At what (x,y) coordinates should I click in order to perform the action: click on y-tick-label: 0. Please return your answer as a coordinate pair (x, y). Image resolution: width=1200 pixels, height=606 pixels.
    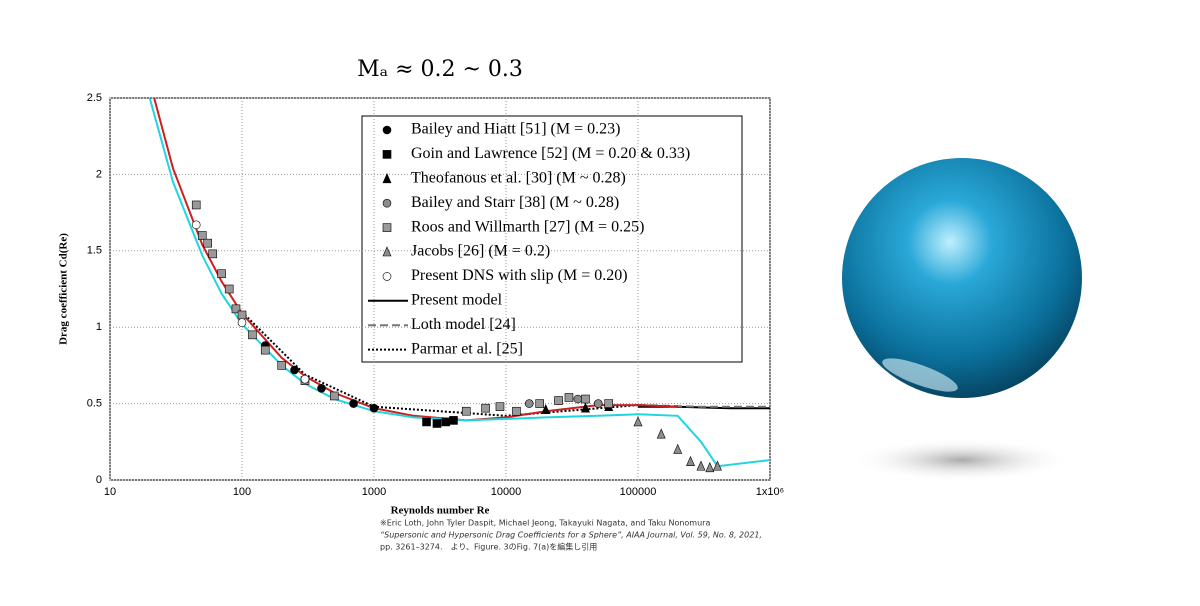
    Looking at the image, I should click on (99, 480).